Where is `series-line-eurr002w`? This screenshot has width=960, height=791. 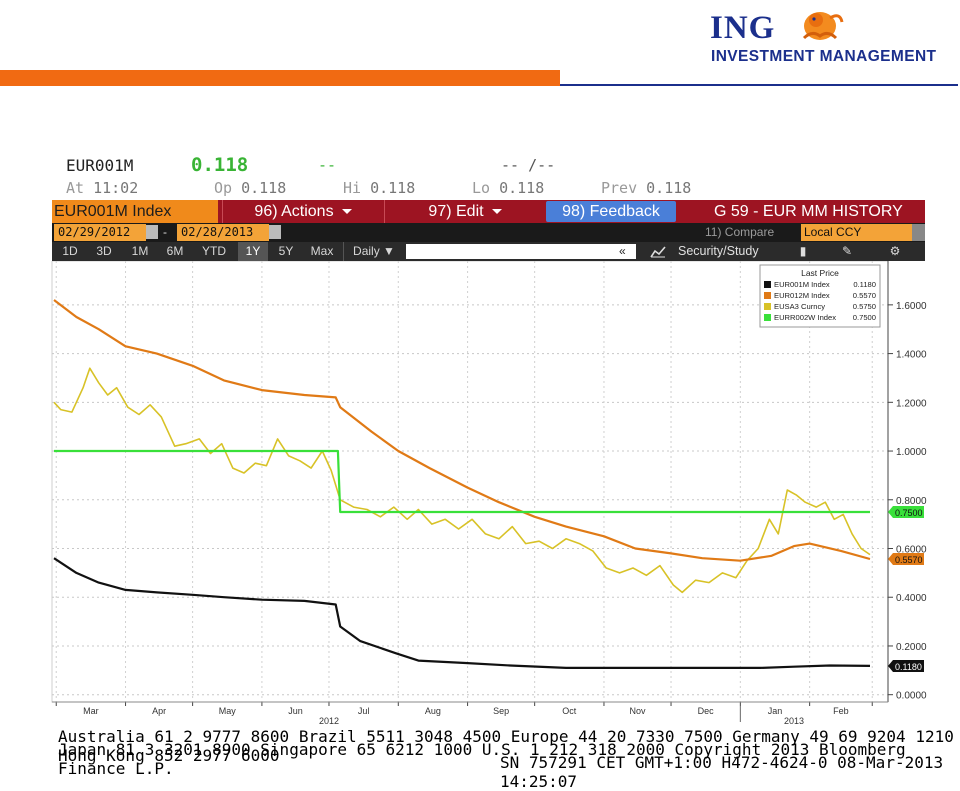 series-line-eurr002w is located at coordinates (462, 481).